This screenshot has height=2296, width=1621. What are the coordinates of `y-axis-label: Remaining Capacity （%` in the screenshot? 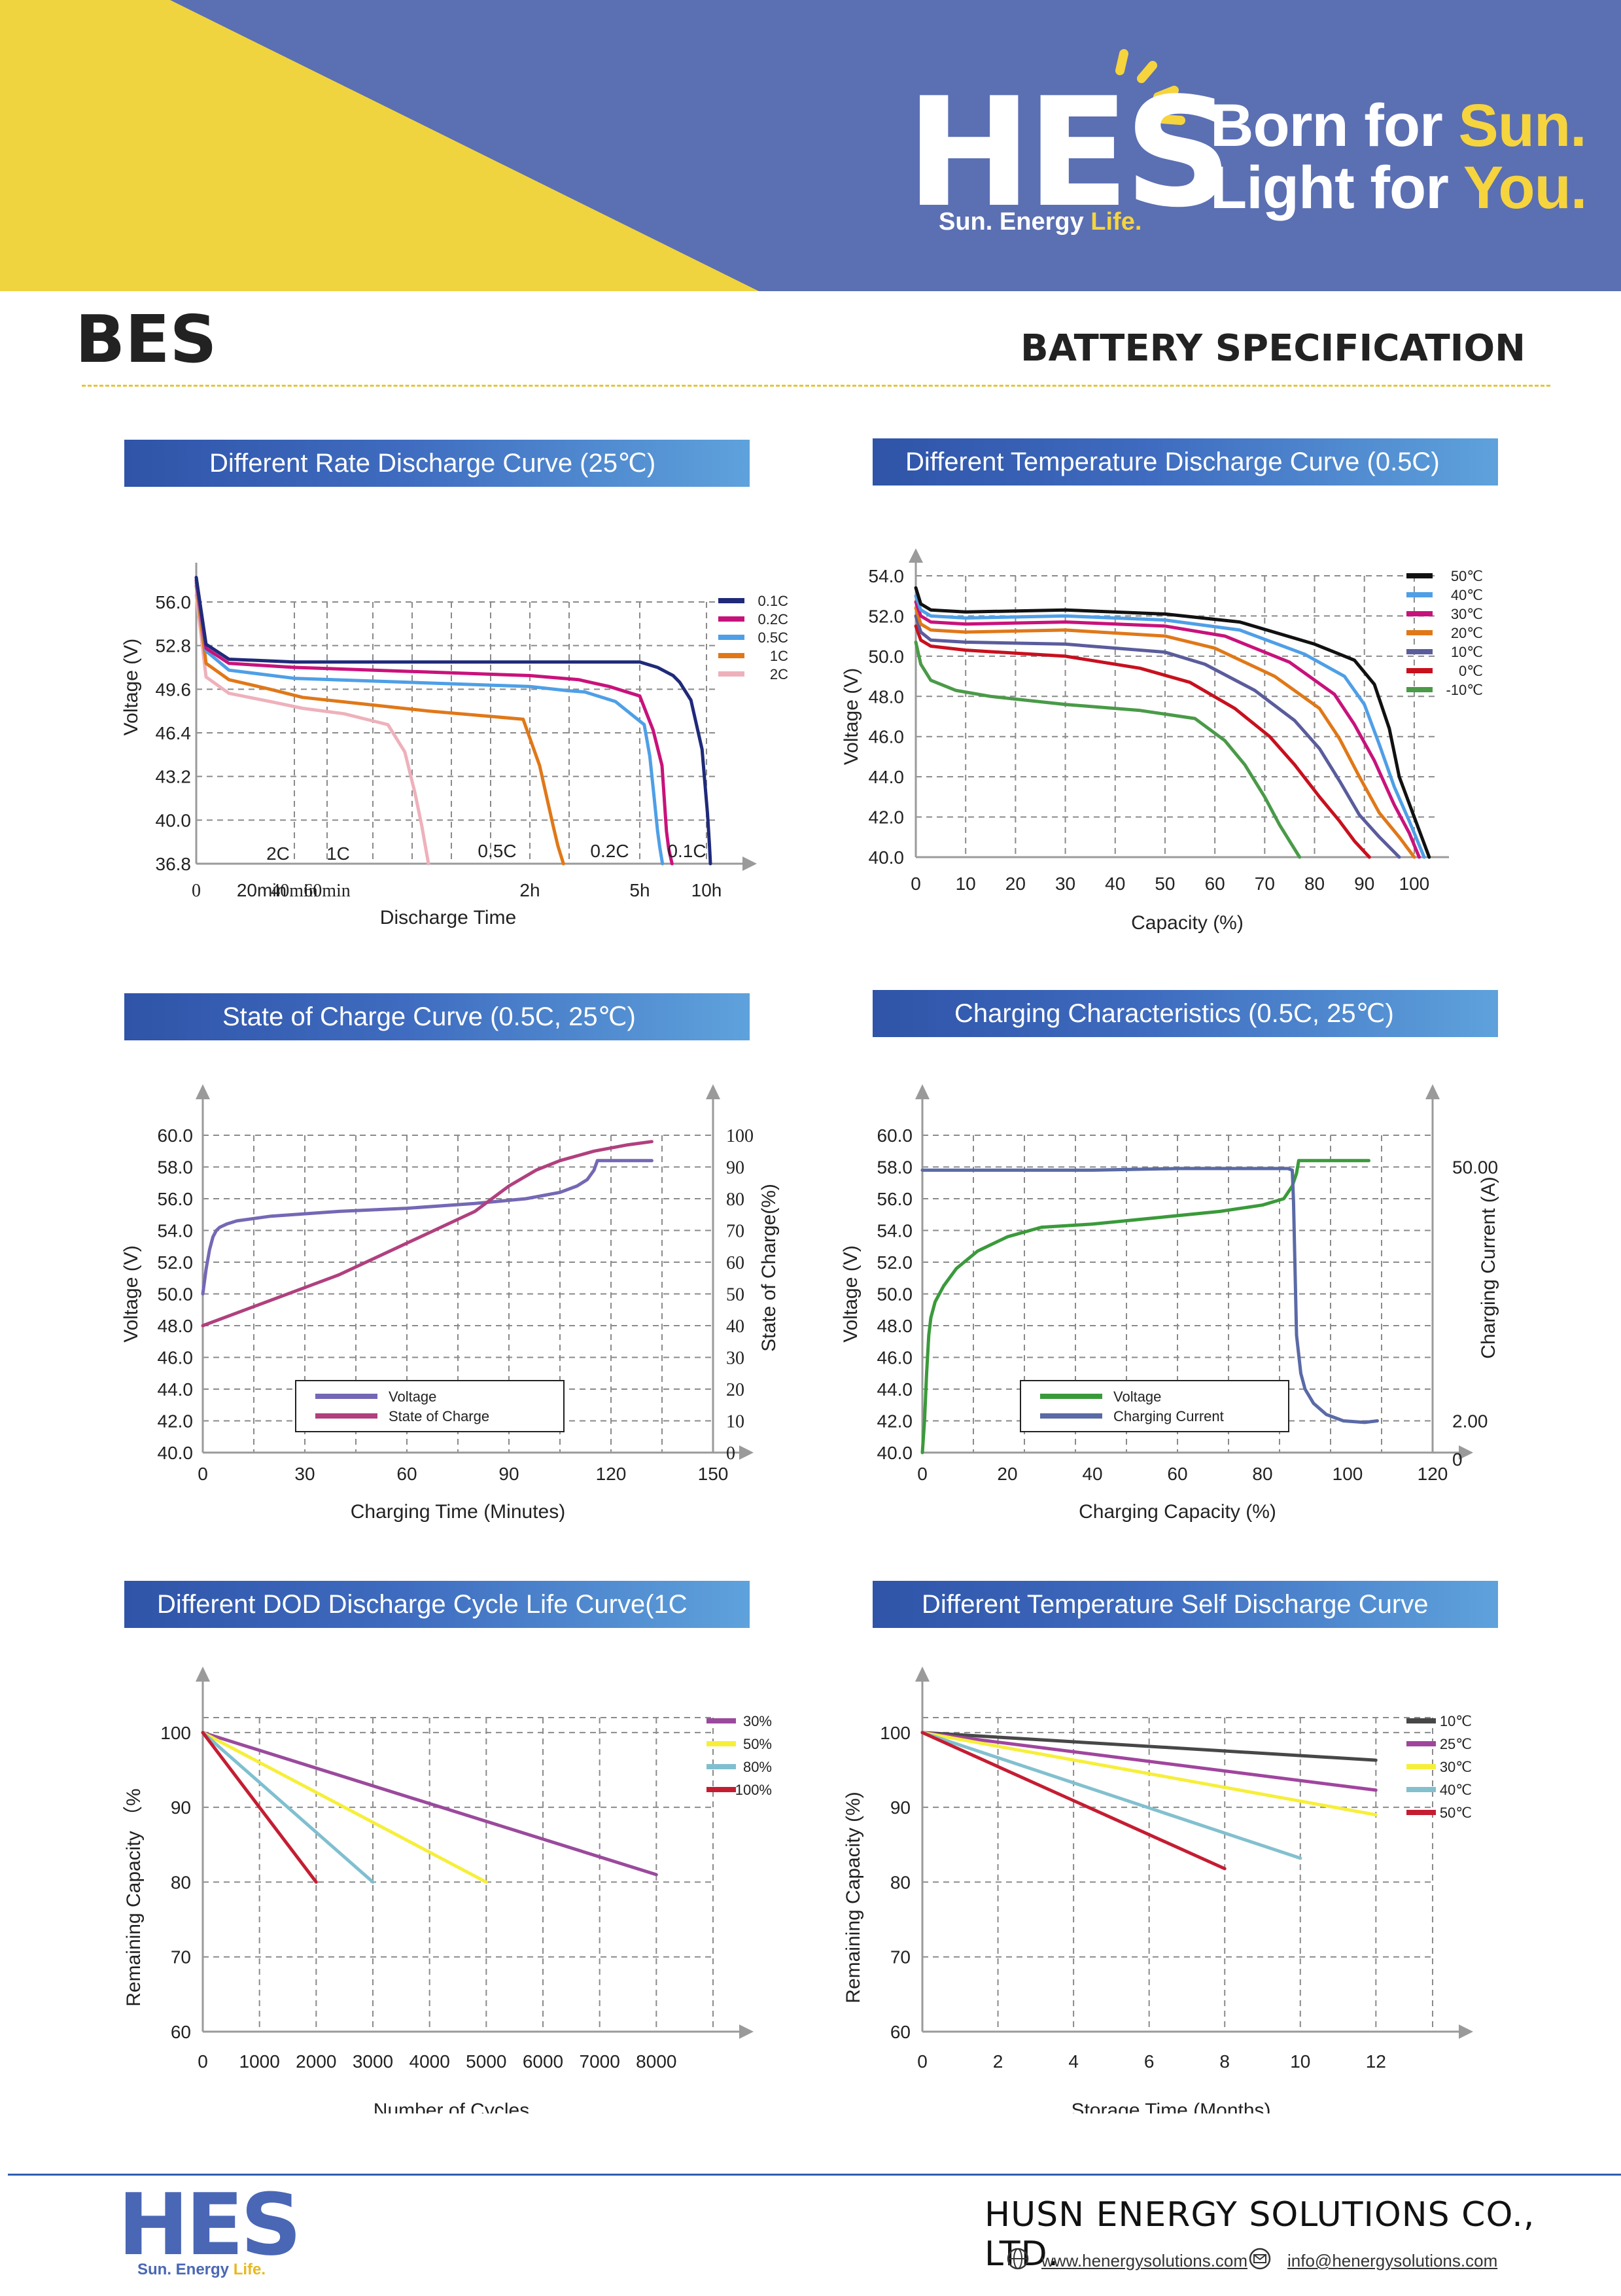 It's located at (134, 1897).